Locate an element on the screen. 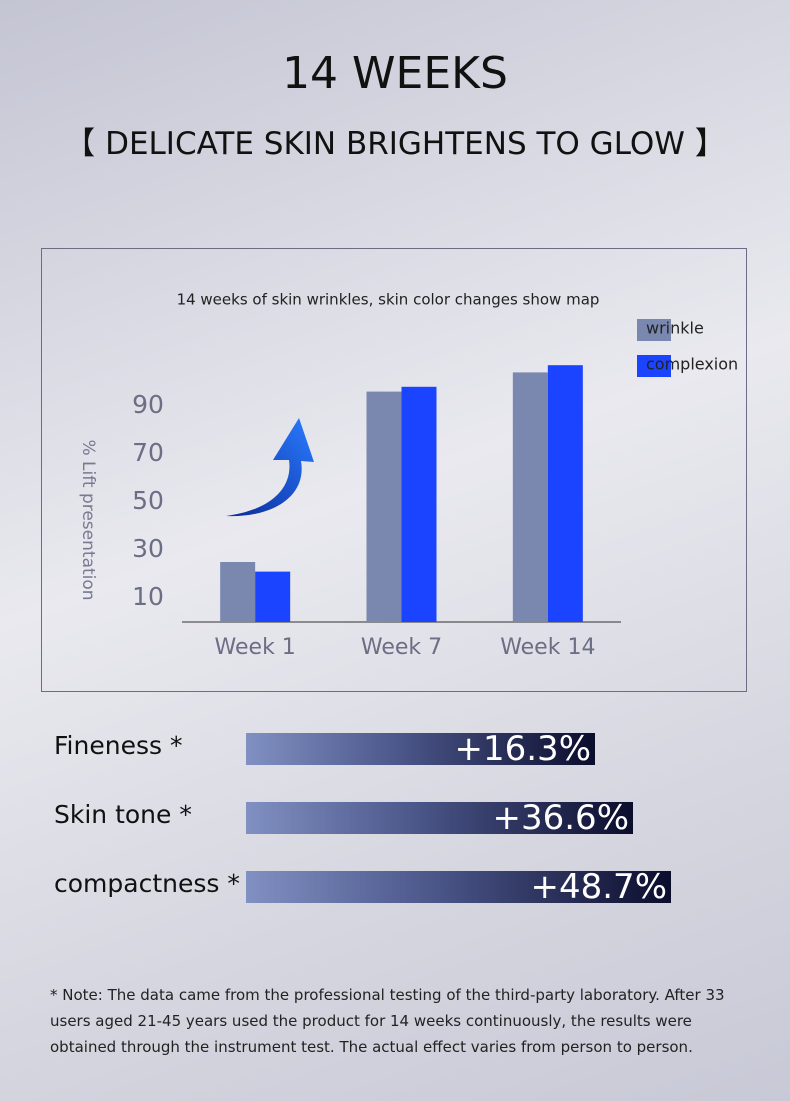  stat-bar: +16.3% is located at coordinates (420, 749).